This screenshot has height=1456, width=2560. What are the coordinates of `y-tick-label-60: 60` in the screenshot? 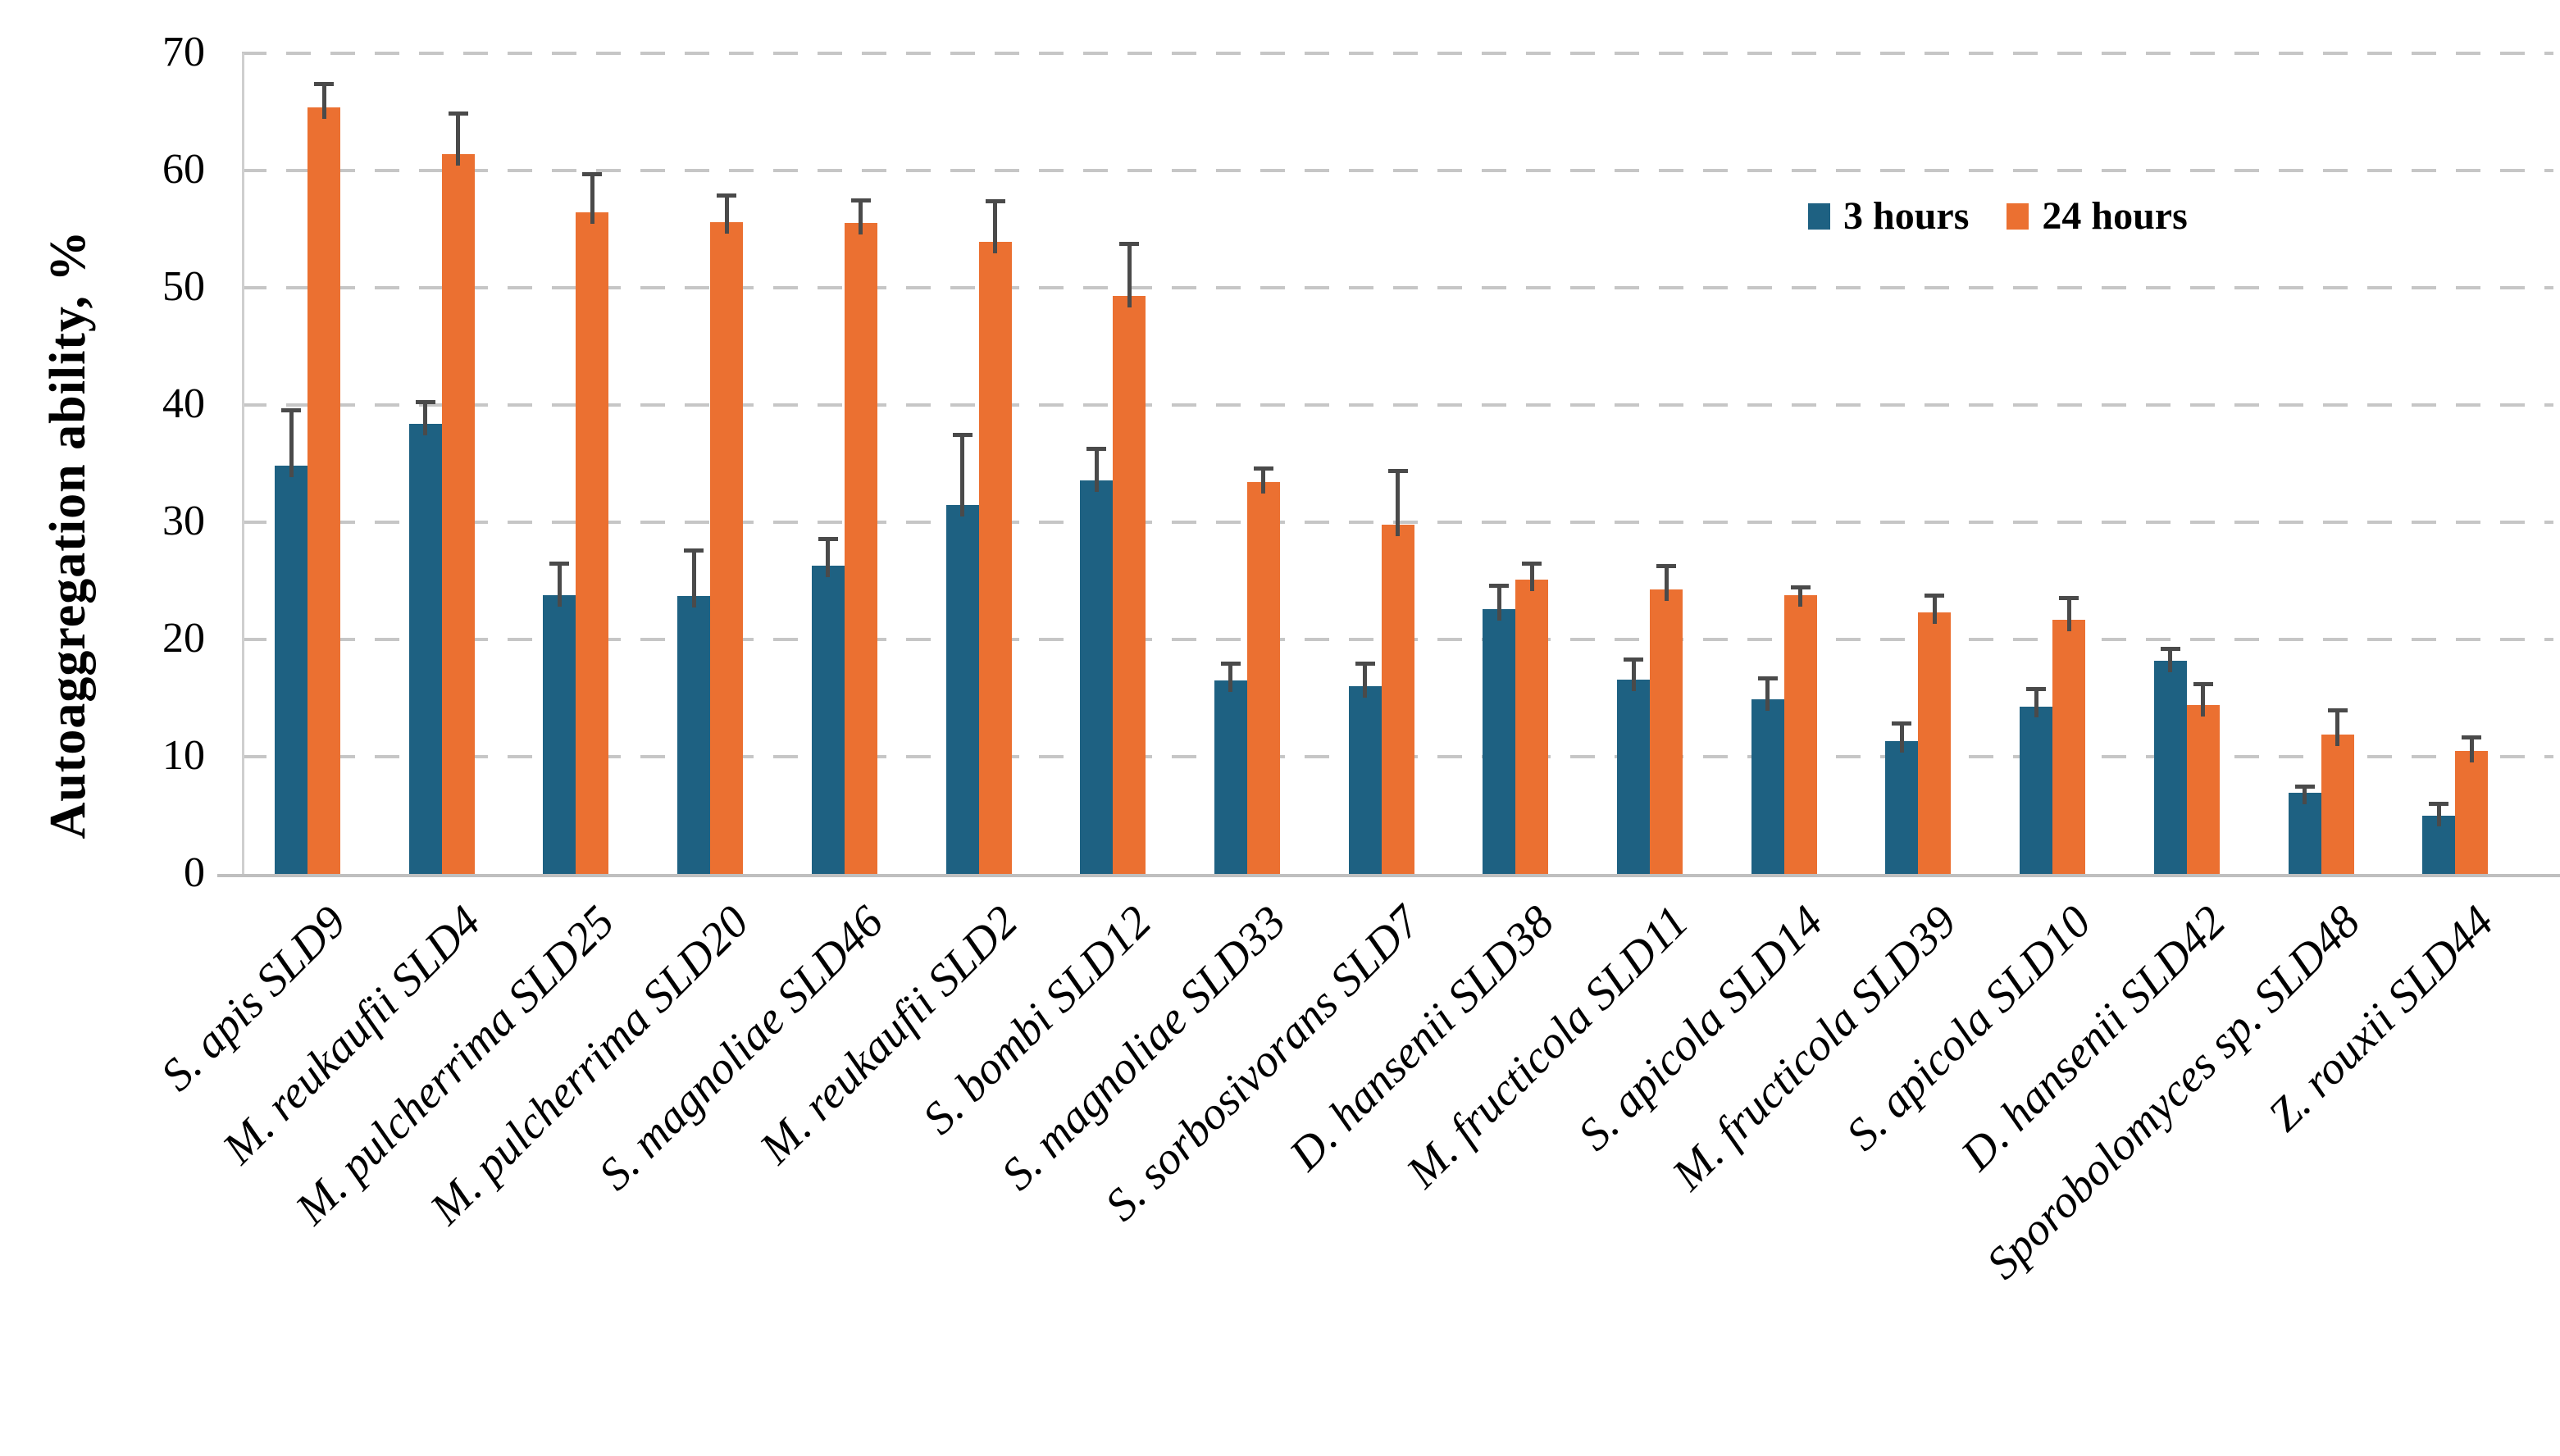 It's located at (183, 169).